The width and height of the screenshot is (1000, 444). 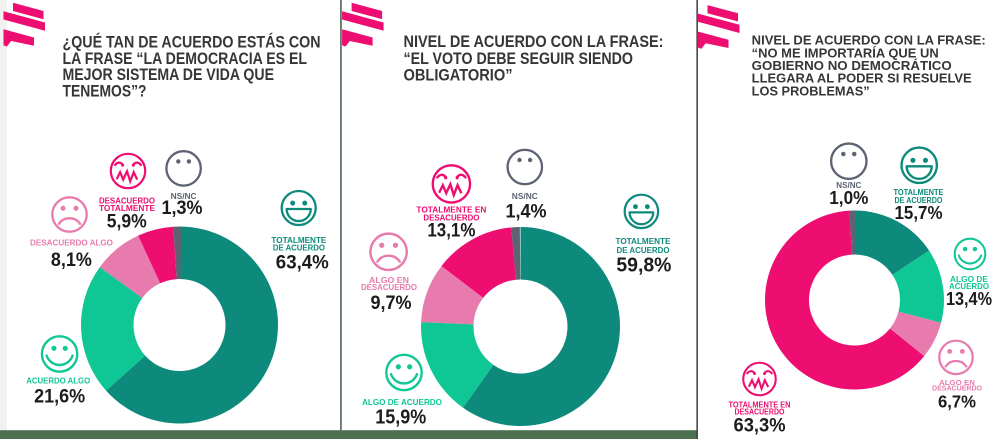 I want to click on svg-text: OBLIGATORIO”, so click(x=458, y=75).